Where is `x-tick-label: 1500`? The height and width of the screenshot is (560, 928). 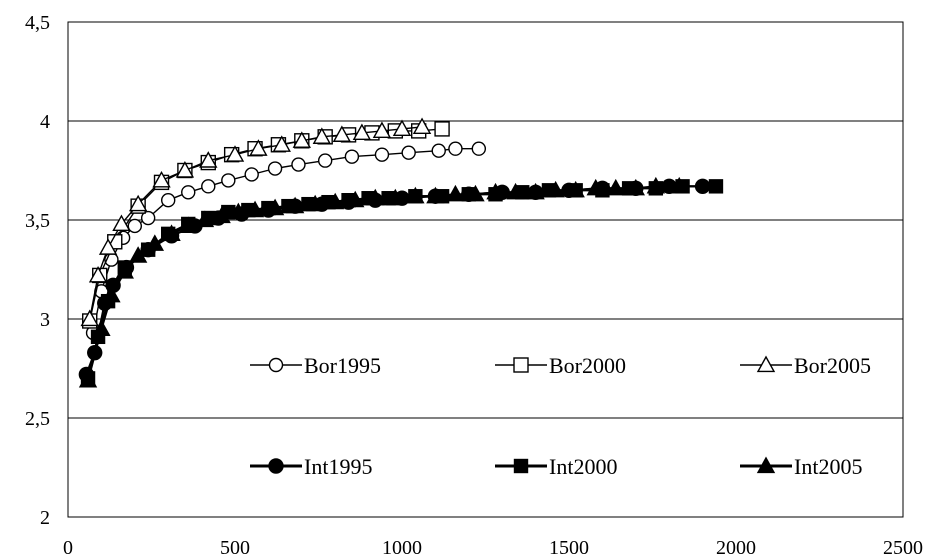
x-tick-label: 1500 is located at coordinates (569, 548).